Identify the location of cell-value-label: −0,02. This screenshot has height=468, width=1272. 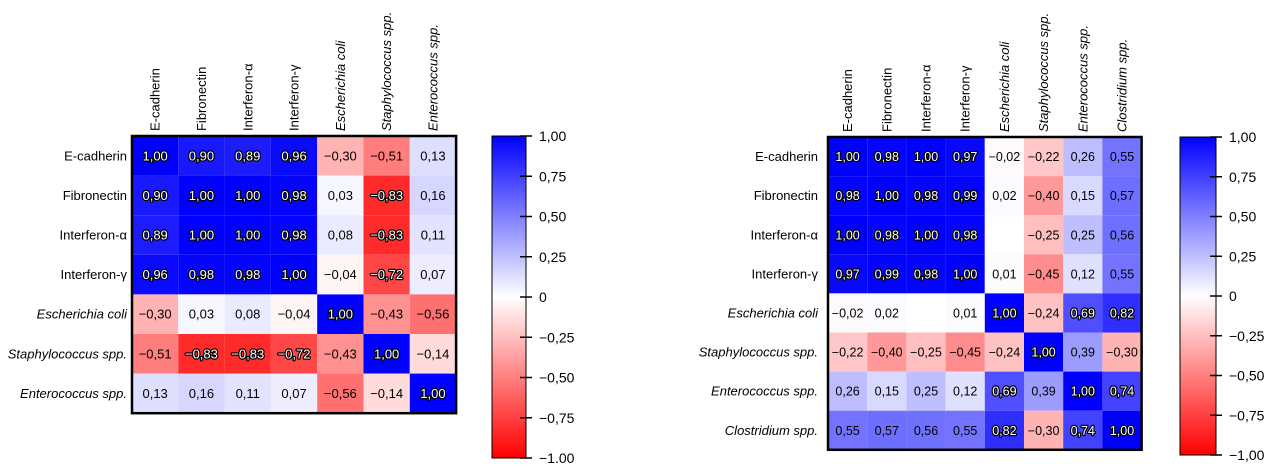
(848, 313).